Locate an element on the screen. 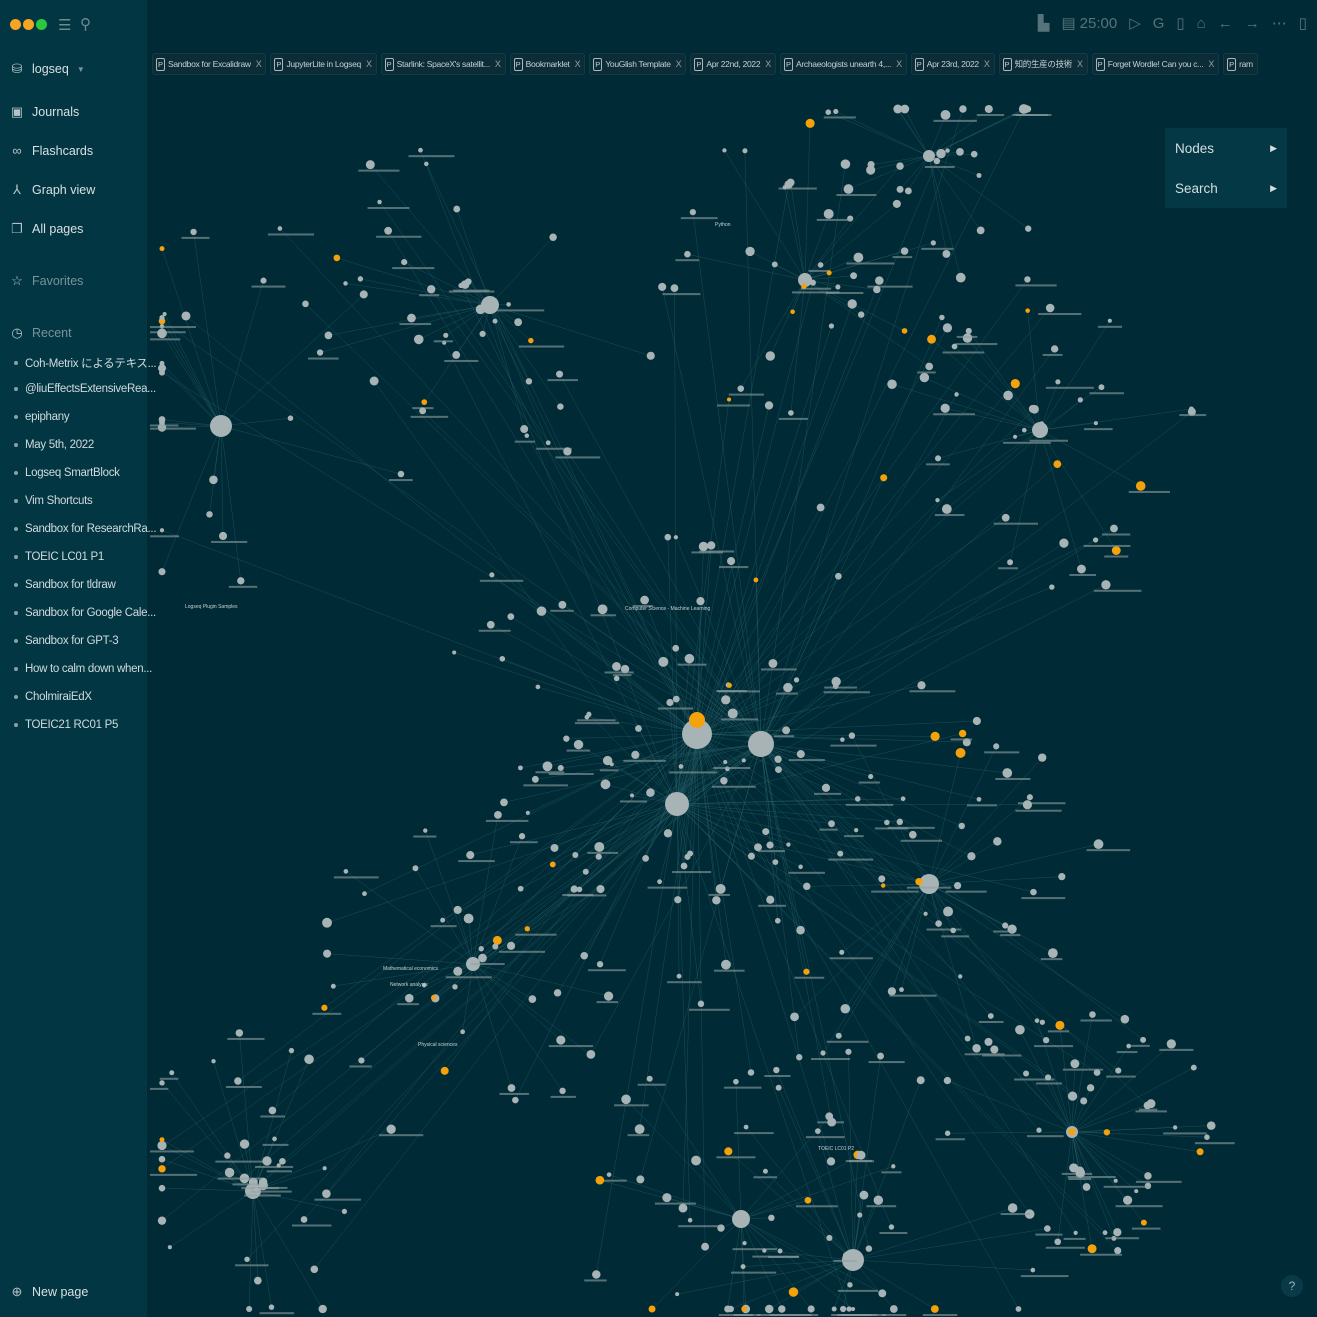 The height and width of the screenshot is (1317, 1317). play-icon: ▷ is located at coordinates (1135, 23).